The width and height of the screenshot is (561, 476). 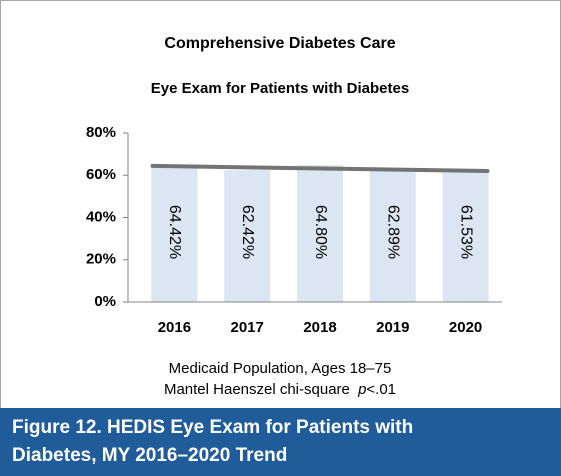 What do you see at coordinates (381, 389) in the screenshot?
I see `note-part: <.01` at bounding box center [381, 389].